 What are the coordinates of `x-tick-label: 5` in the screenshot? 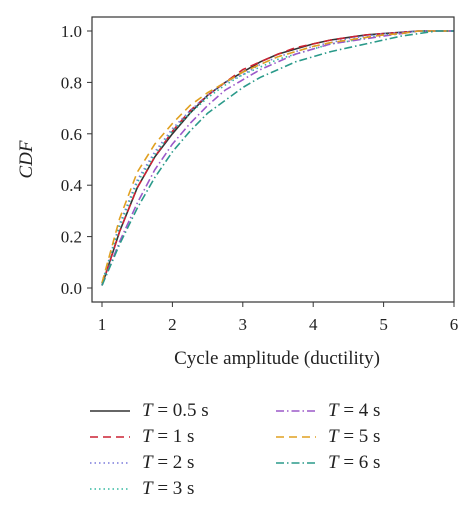 It's located at (383, 324).